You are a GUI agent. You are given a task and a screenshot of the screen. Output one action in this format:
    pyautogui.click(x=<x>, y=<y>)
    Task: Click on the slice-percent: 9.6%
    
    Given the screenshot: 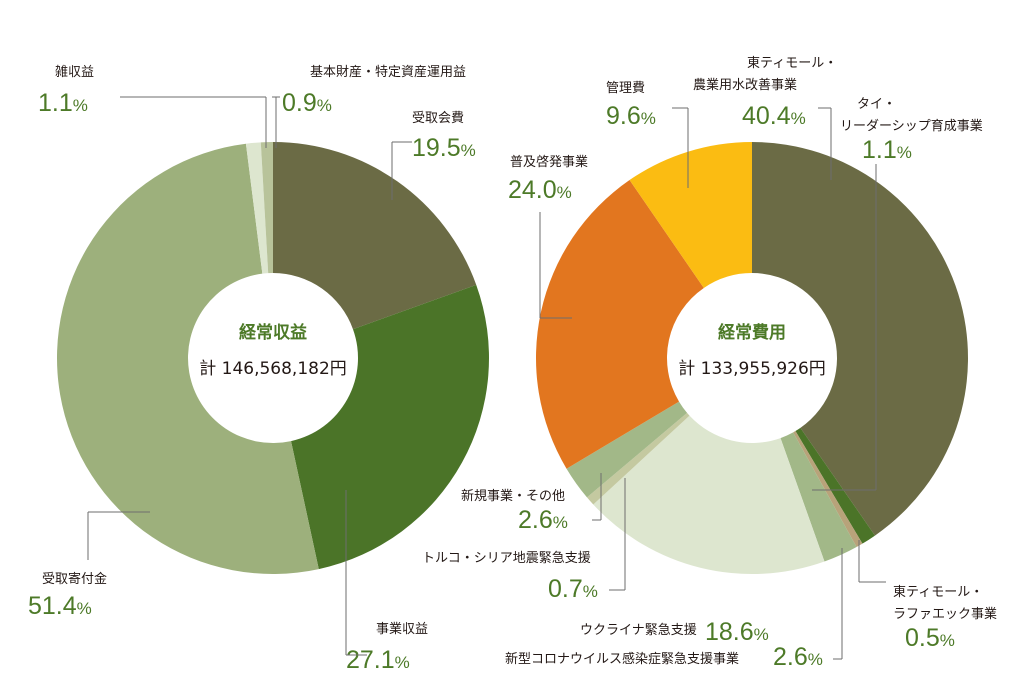 What is the action you would take?
    pyautogui.click(x=631, y=116)
    